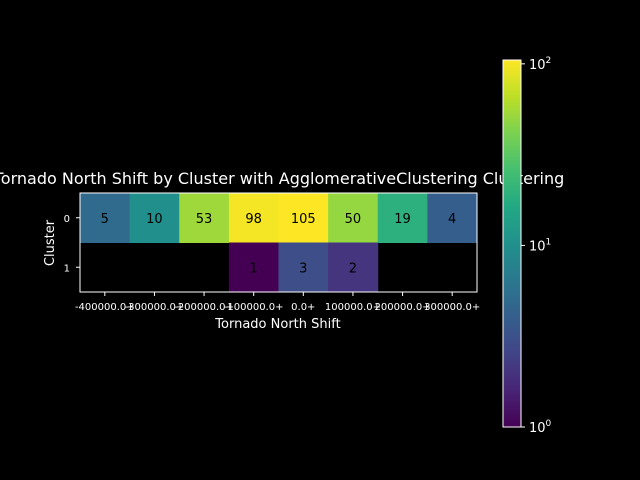  I want to click on cell-value-label: 10, so click(154, 219).